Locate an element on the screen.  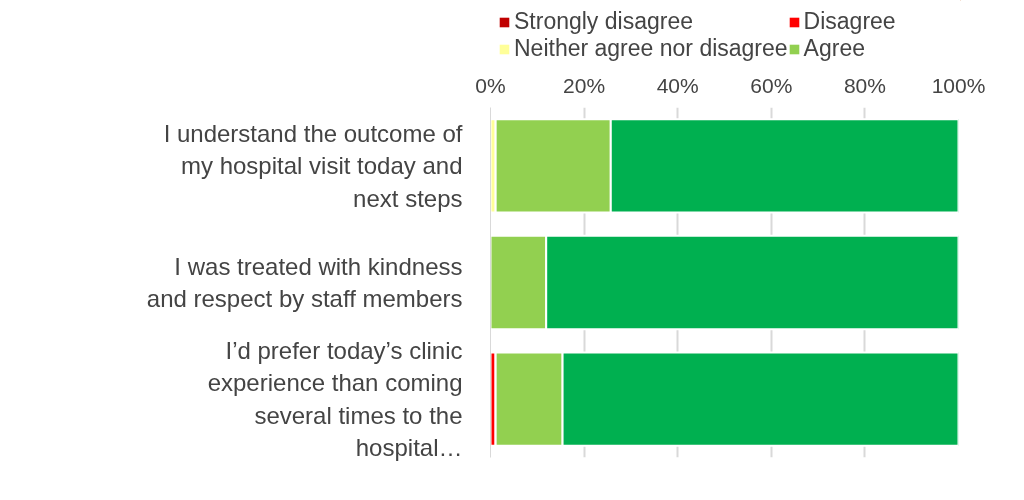
y-tick-label: I was treated with kindness and respect by staff members is located at coordinates (304, 282).